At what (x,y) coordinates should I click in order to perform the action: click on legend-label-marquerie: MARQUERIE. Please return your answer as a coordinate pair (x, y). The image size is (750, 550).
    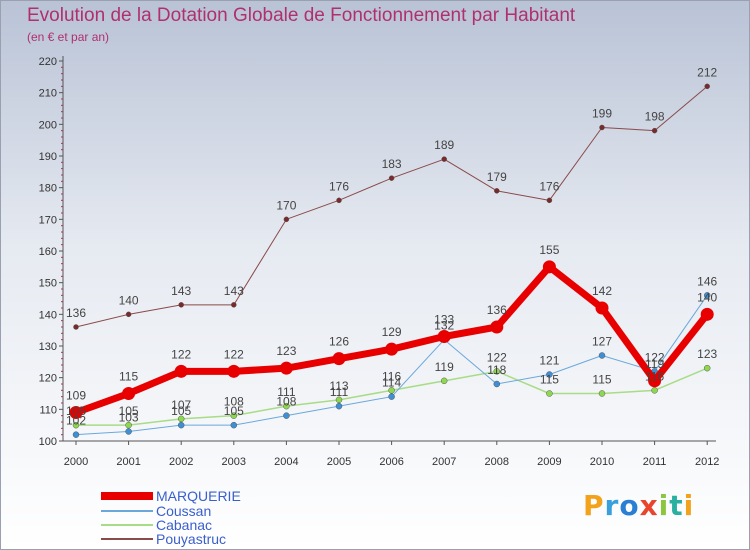
    Looking at the image, I should click on (198, 496).